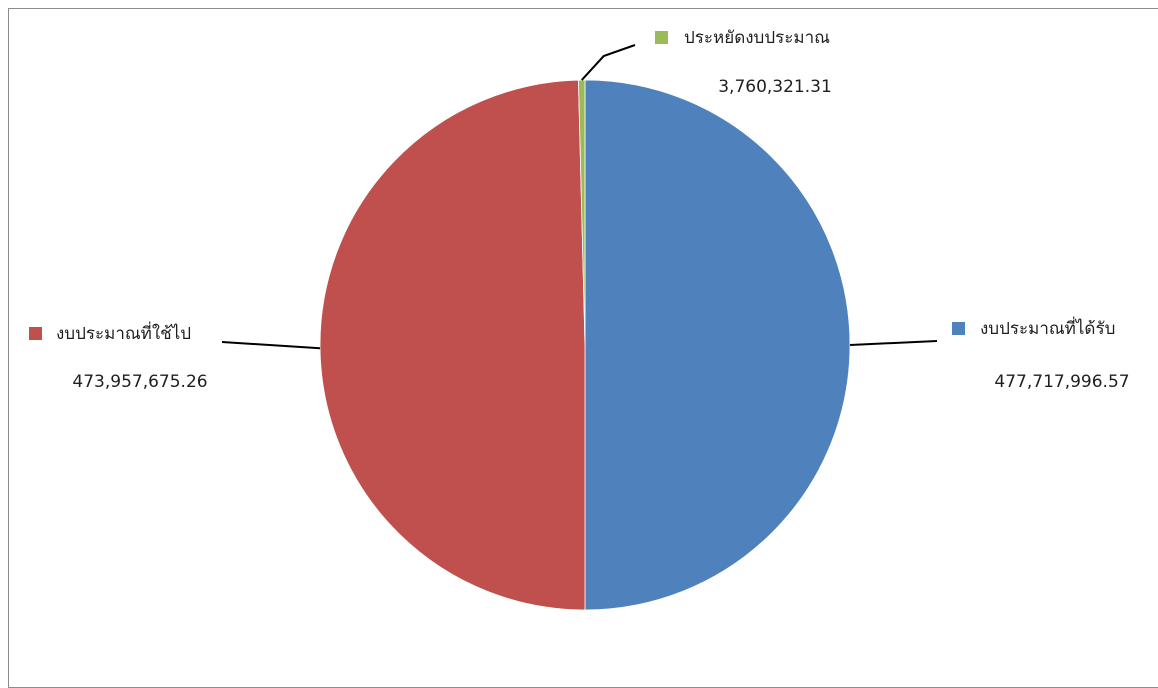 The image size is (1158, 688). Describe the element at coordinates (775, 87) in the screenshot. I see `slice-2-value: 3,760,321.31` at that location.